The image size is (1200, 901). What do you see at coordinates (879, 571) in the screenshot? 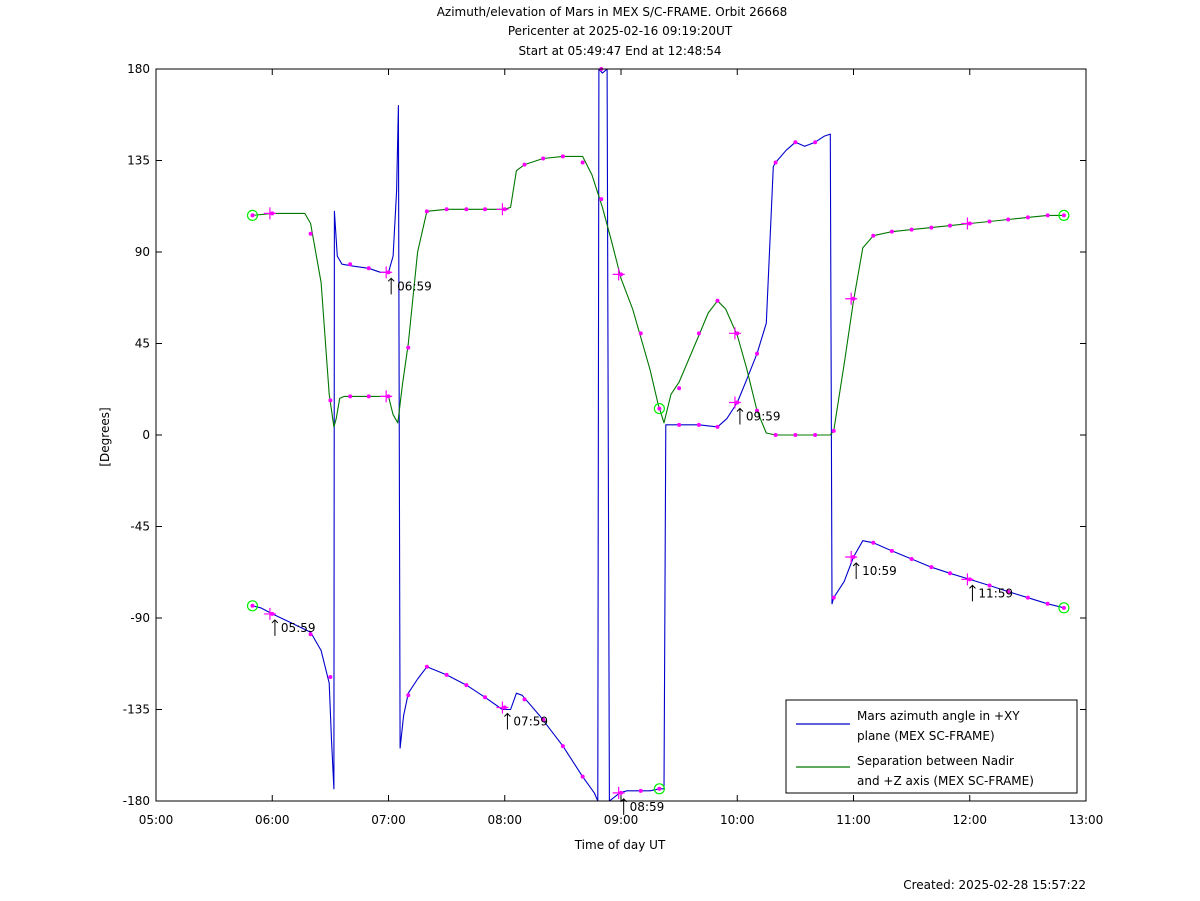
I see `time-annotation-label: 10:59` at bounding box center [879, 571].